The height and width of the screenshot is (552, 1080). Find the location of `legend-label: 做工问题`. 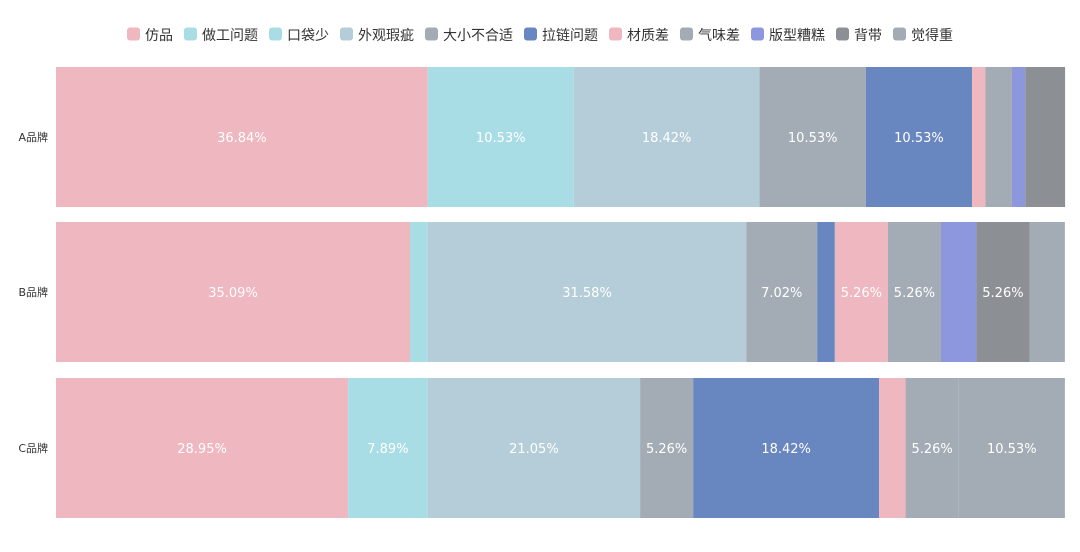

legend-label: 做工问题 is located at coordinates (230, 36).